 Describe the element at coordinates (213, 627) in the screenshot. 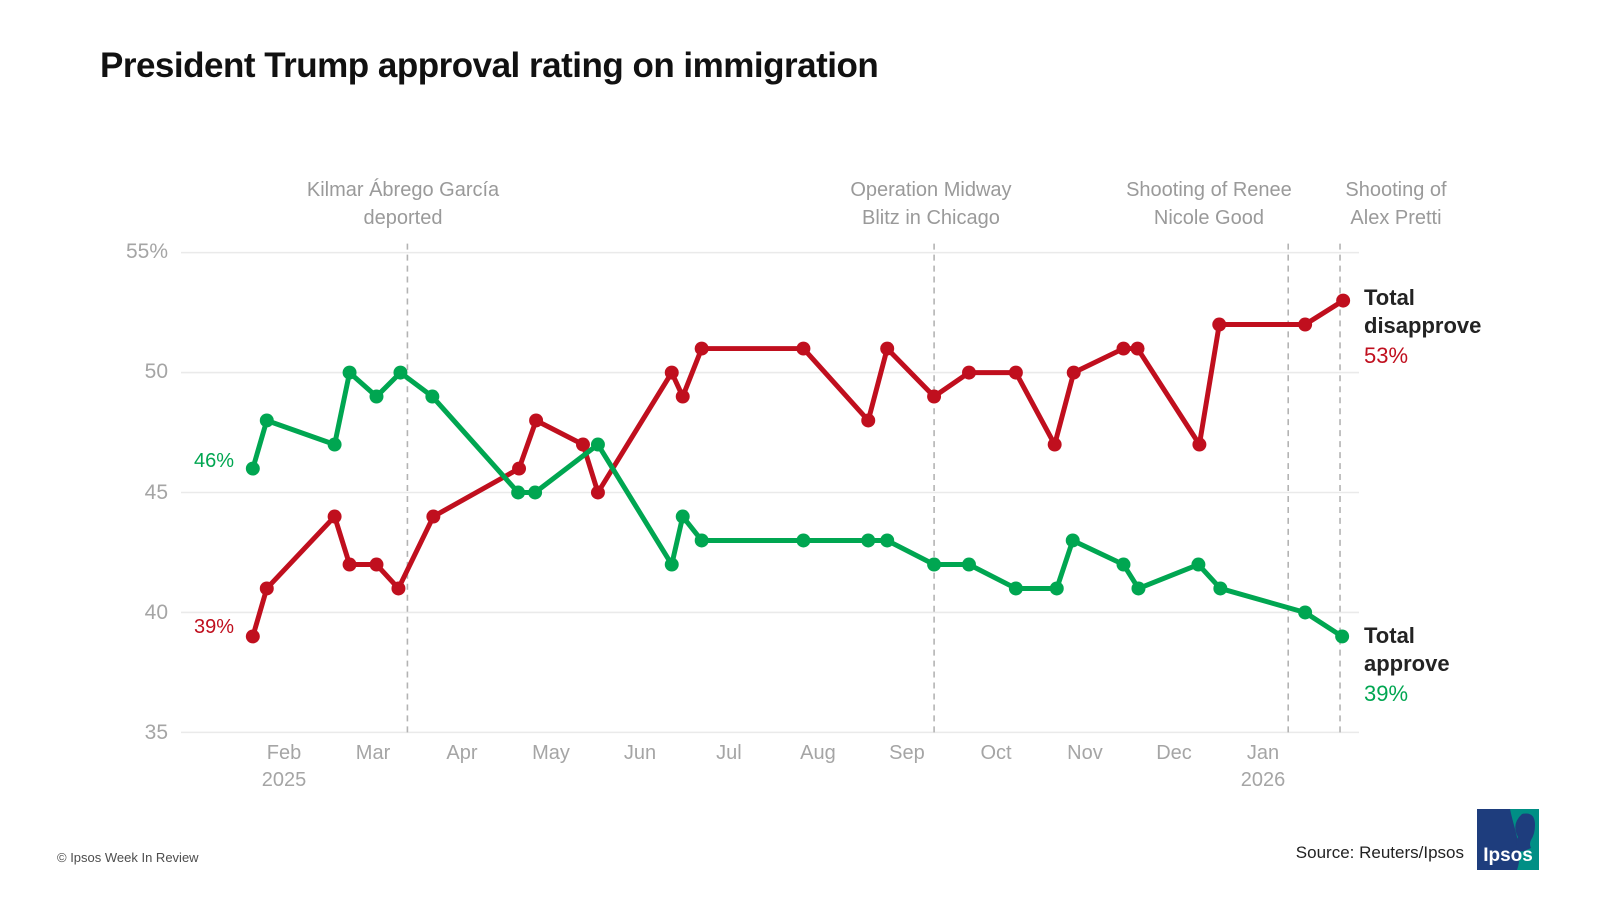

I see `disapprove-start-value-label: 39%` at that location.